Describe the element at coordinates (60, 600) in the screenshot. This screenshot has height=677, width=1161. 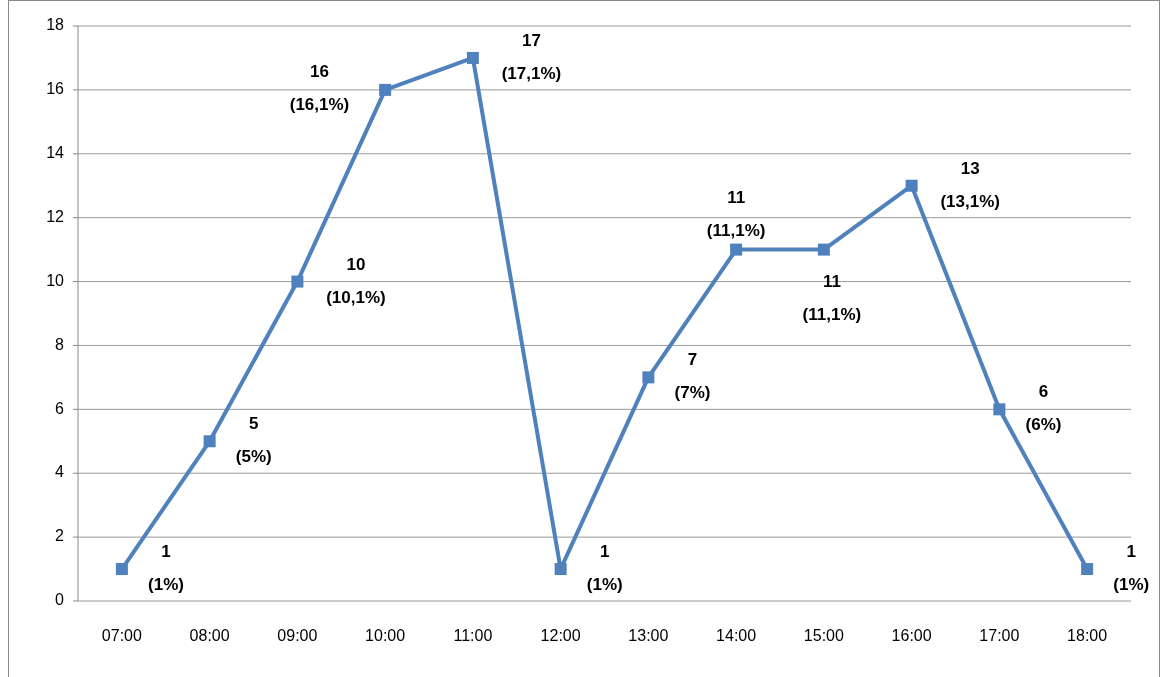
I see `y-tick-label: 0` at that location.